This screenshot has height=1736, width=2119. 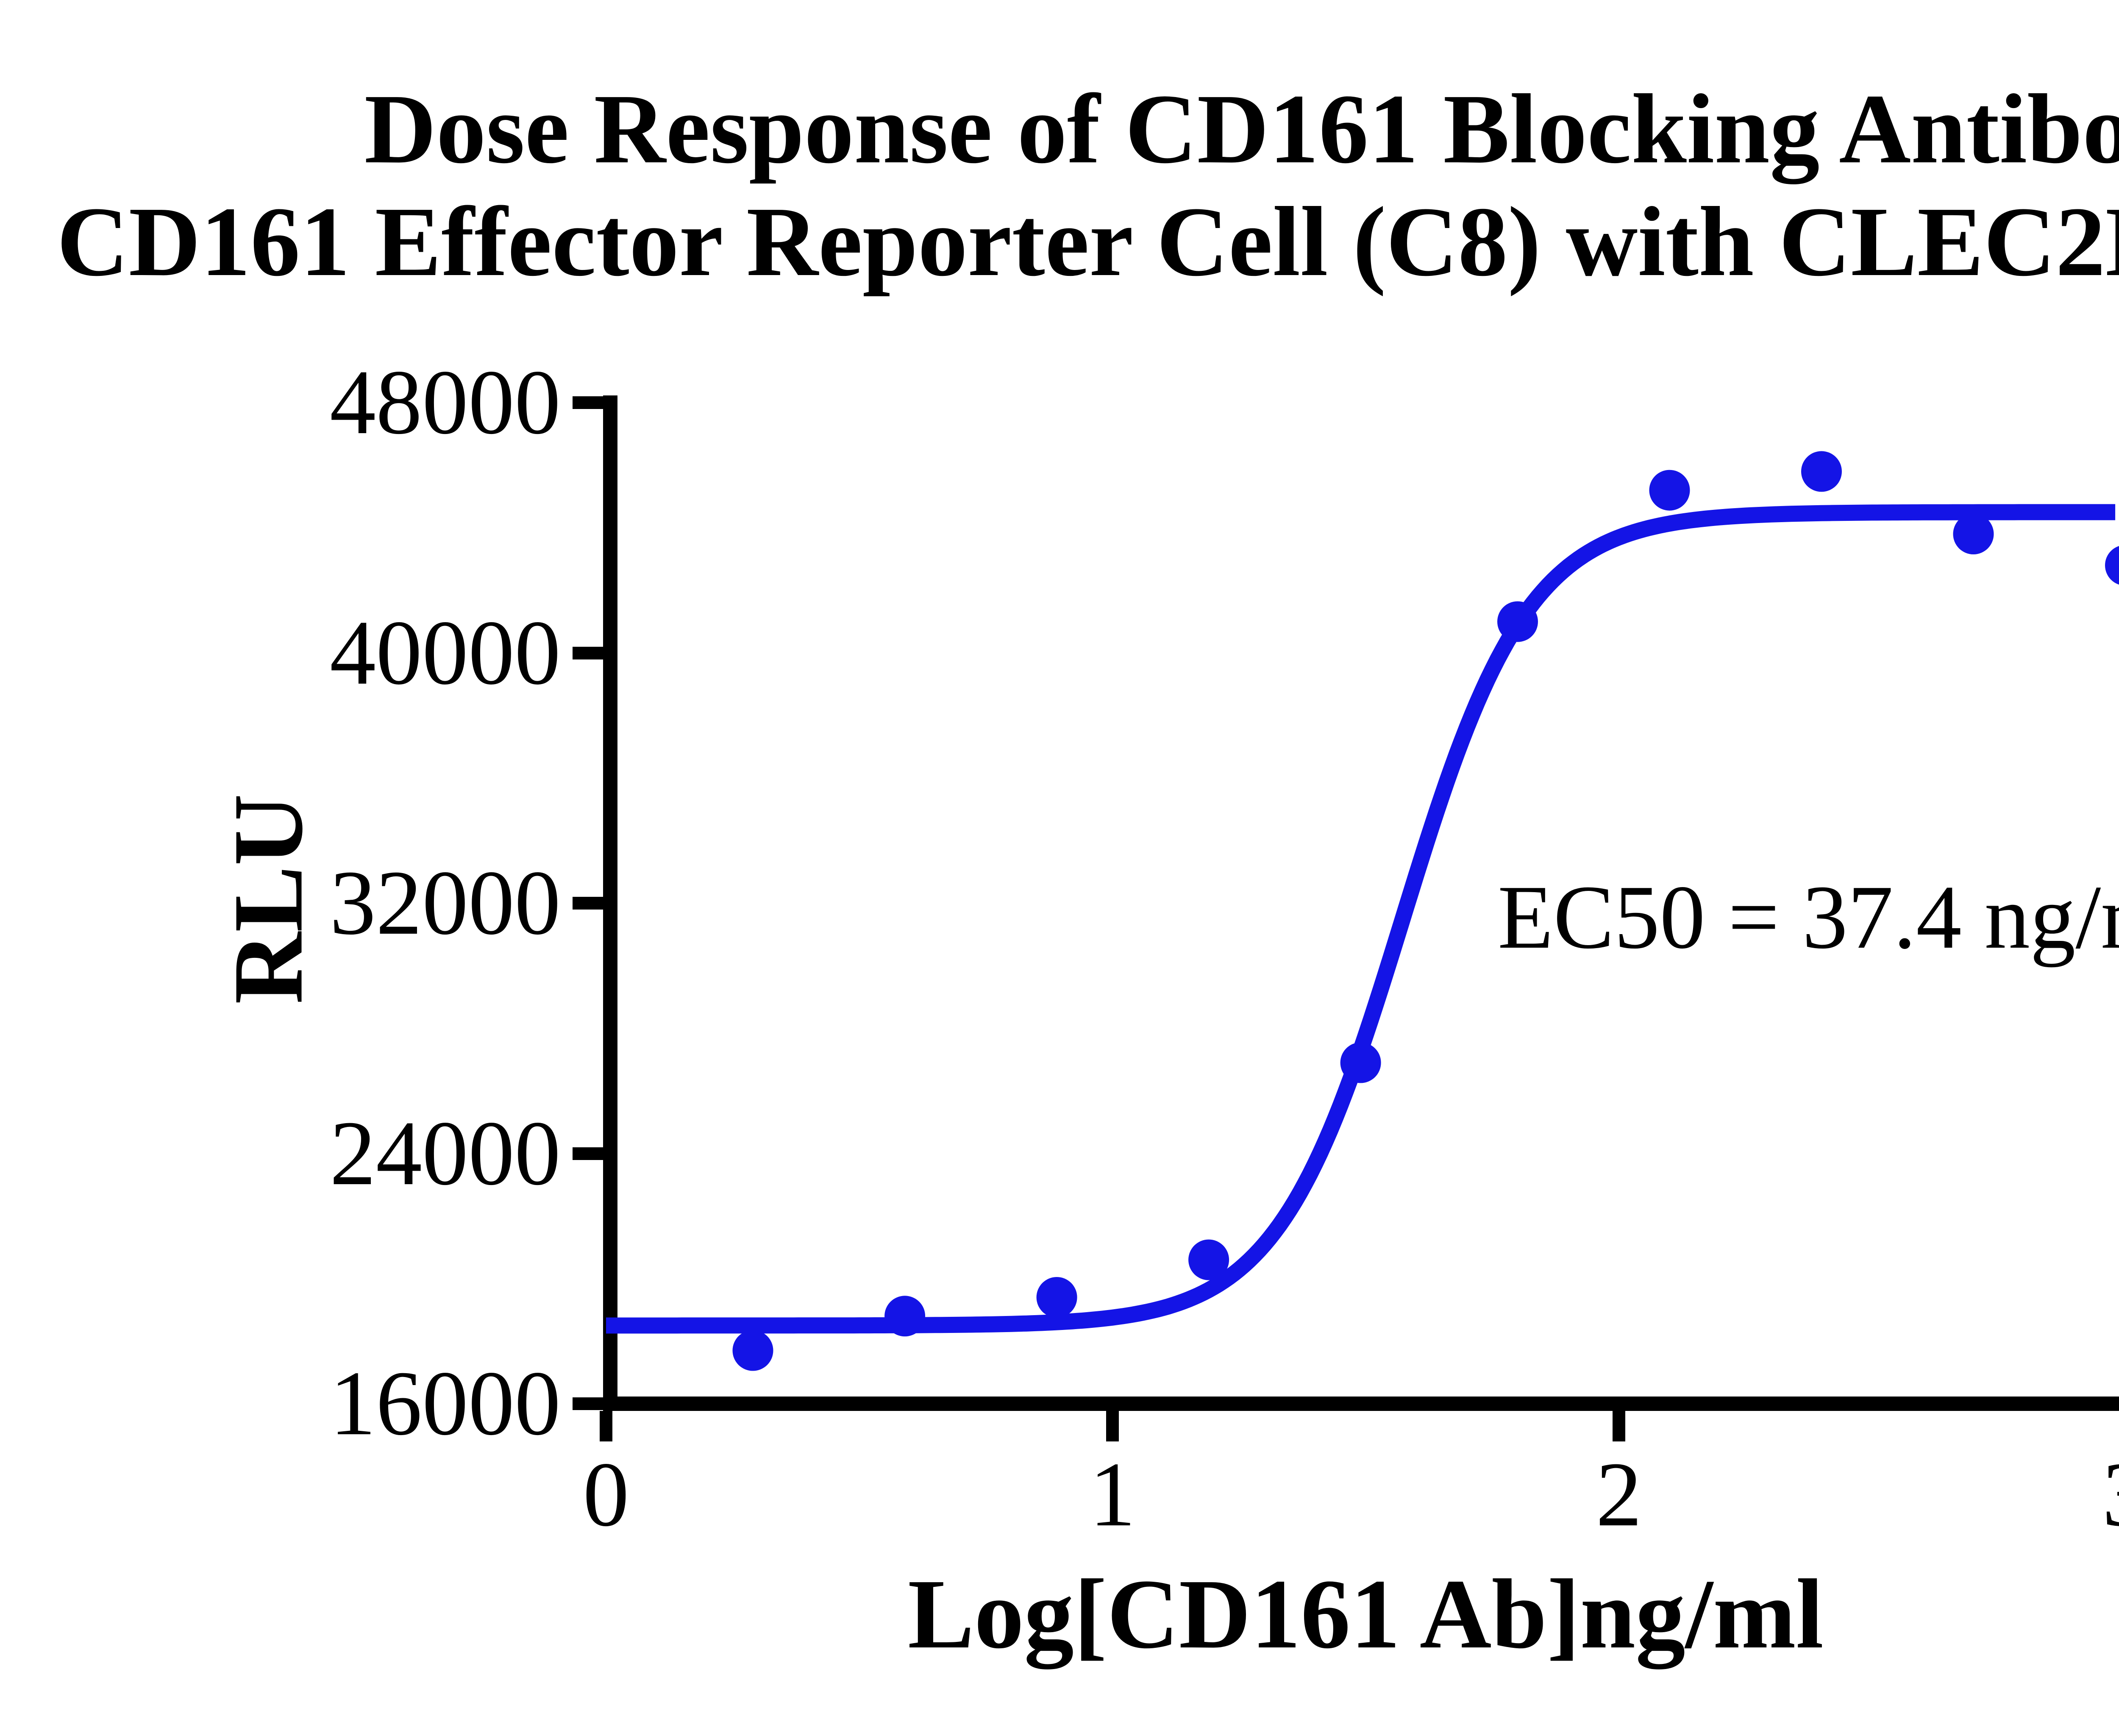 What do you see at coordinates (445, 402) in the screenshot?
I see `y-tick-label: 48000` at bounding box center [445, 402].